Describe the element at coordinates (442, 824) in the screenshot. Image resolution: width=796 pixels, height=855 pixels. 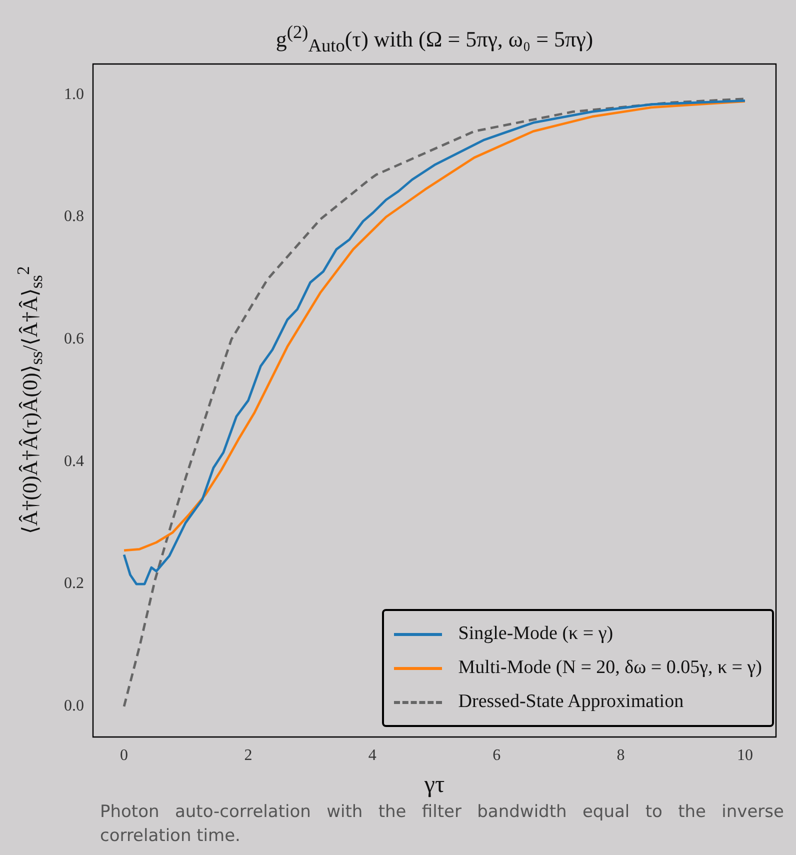
I see `text: Photon auto-correlation with the filter bandwidth equal to the inverse correlation time.` at that location.